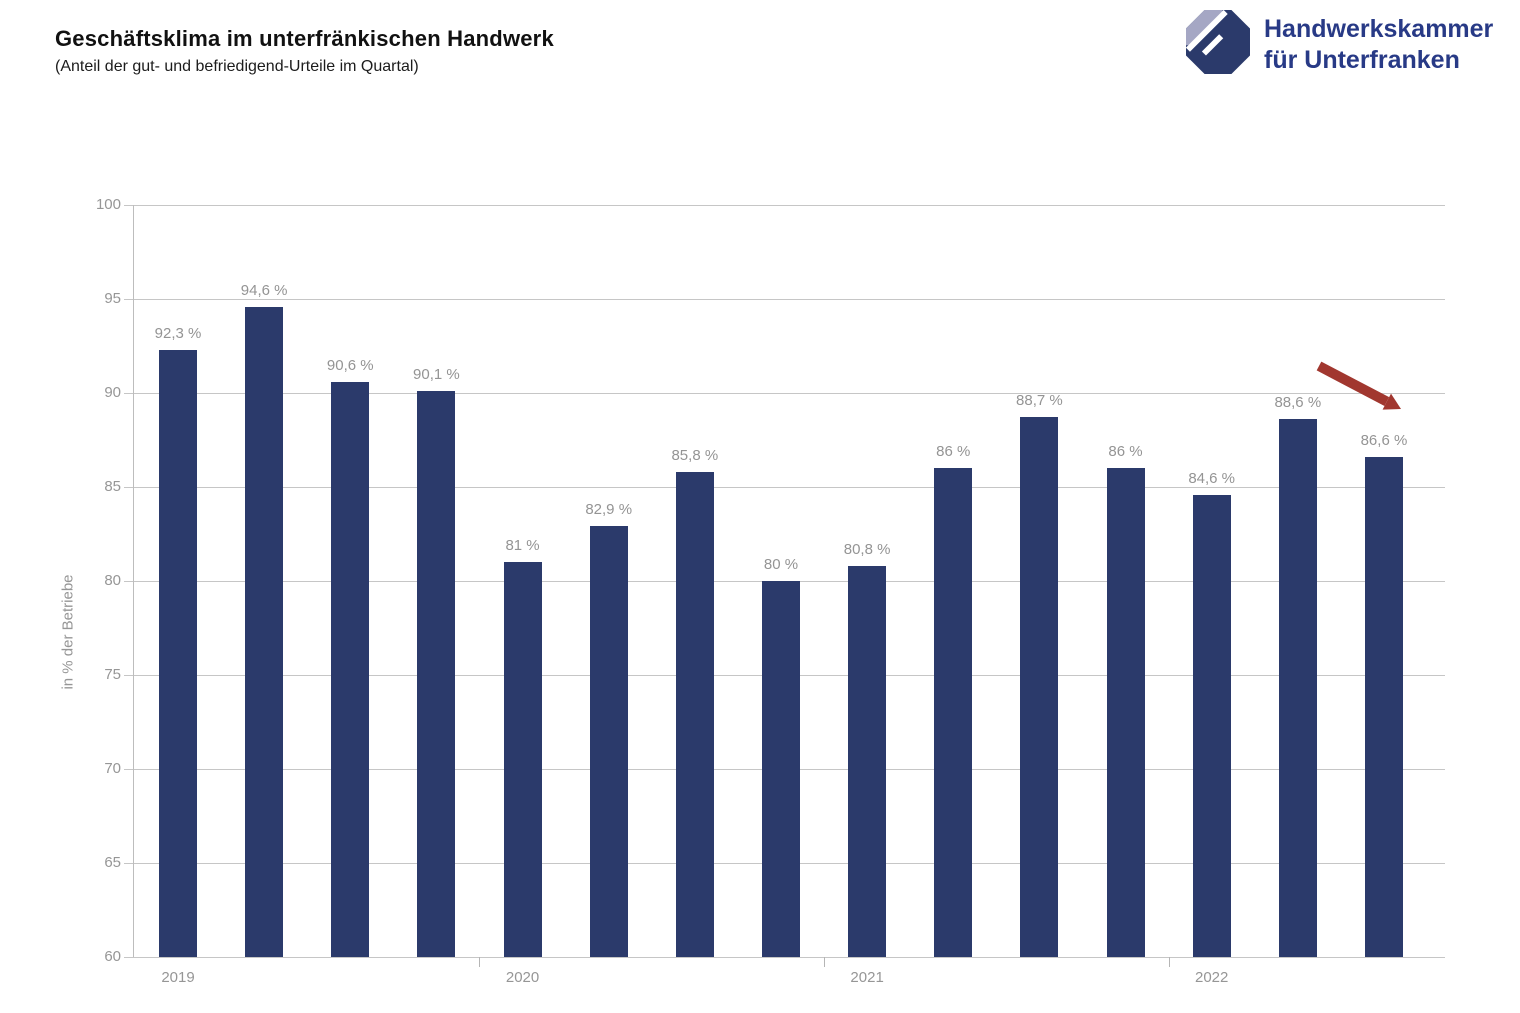 Image resolution: width=1520 pixels, height=1013 pixels. I want to click on bar-value-label: 84,6 %, so click(1212, 478).